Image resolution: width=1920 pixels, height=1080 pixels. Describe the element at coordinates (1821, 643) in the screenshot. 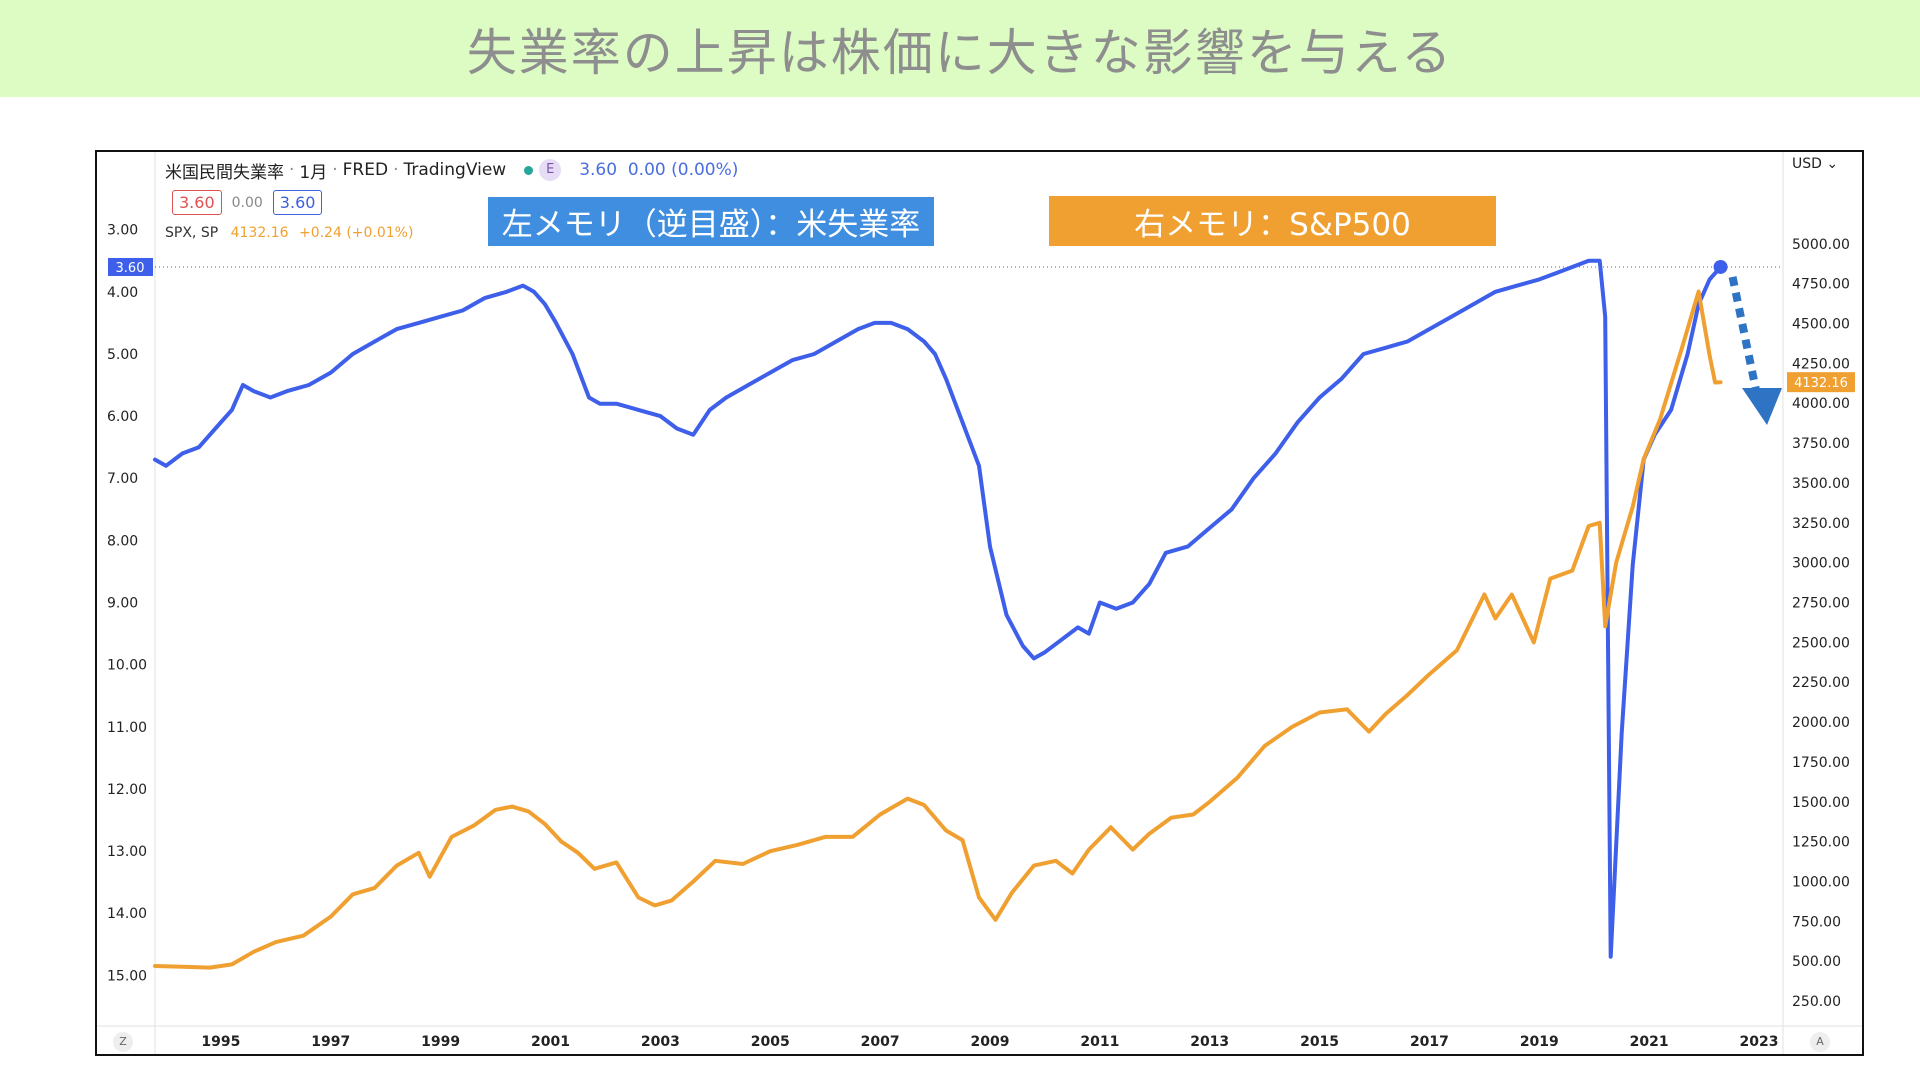

I see `right-tick-label: 2500.00` at that location.